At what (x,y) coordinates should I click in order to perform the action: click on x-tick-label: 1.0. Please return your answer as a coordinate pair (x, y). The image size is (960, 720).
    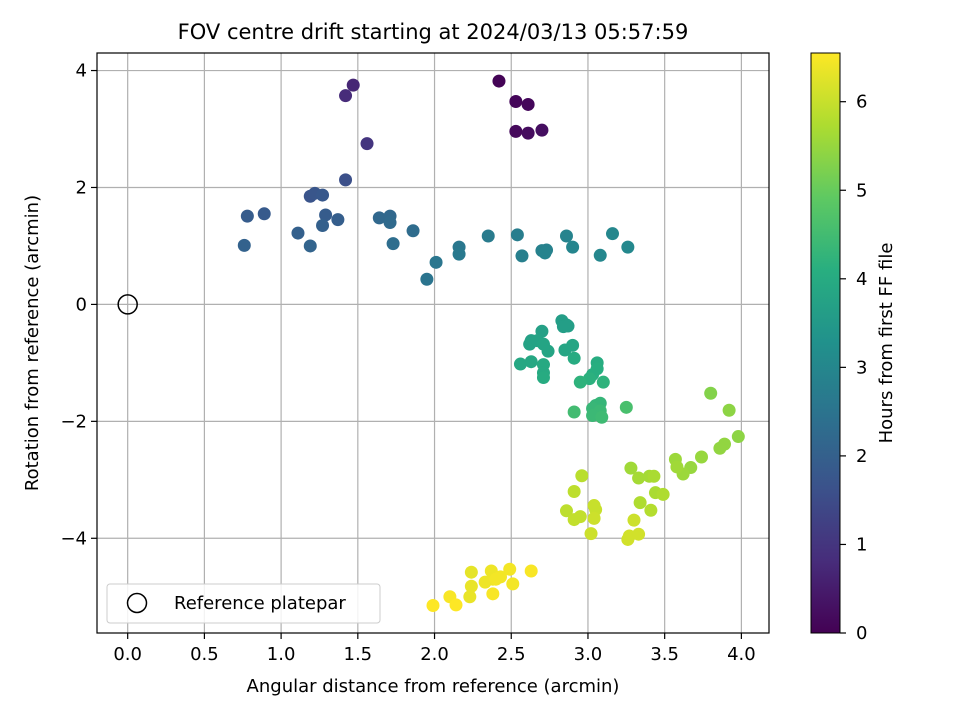
    Looking at the image, I should click on (281, 654).